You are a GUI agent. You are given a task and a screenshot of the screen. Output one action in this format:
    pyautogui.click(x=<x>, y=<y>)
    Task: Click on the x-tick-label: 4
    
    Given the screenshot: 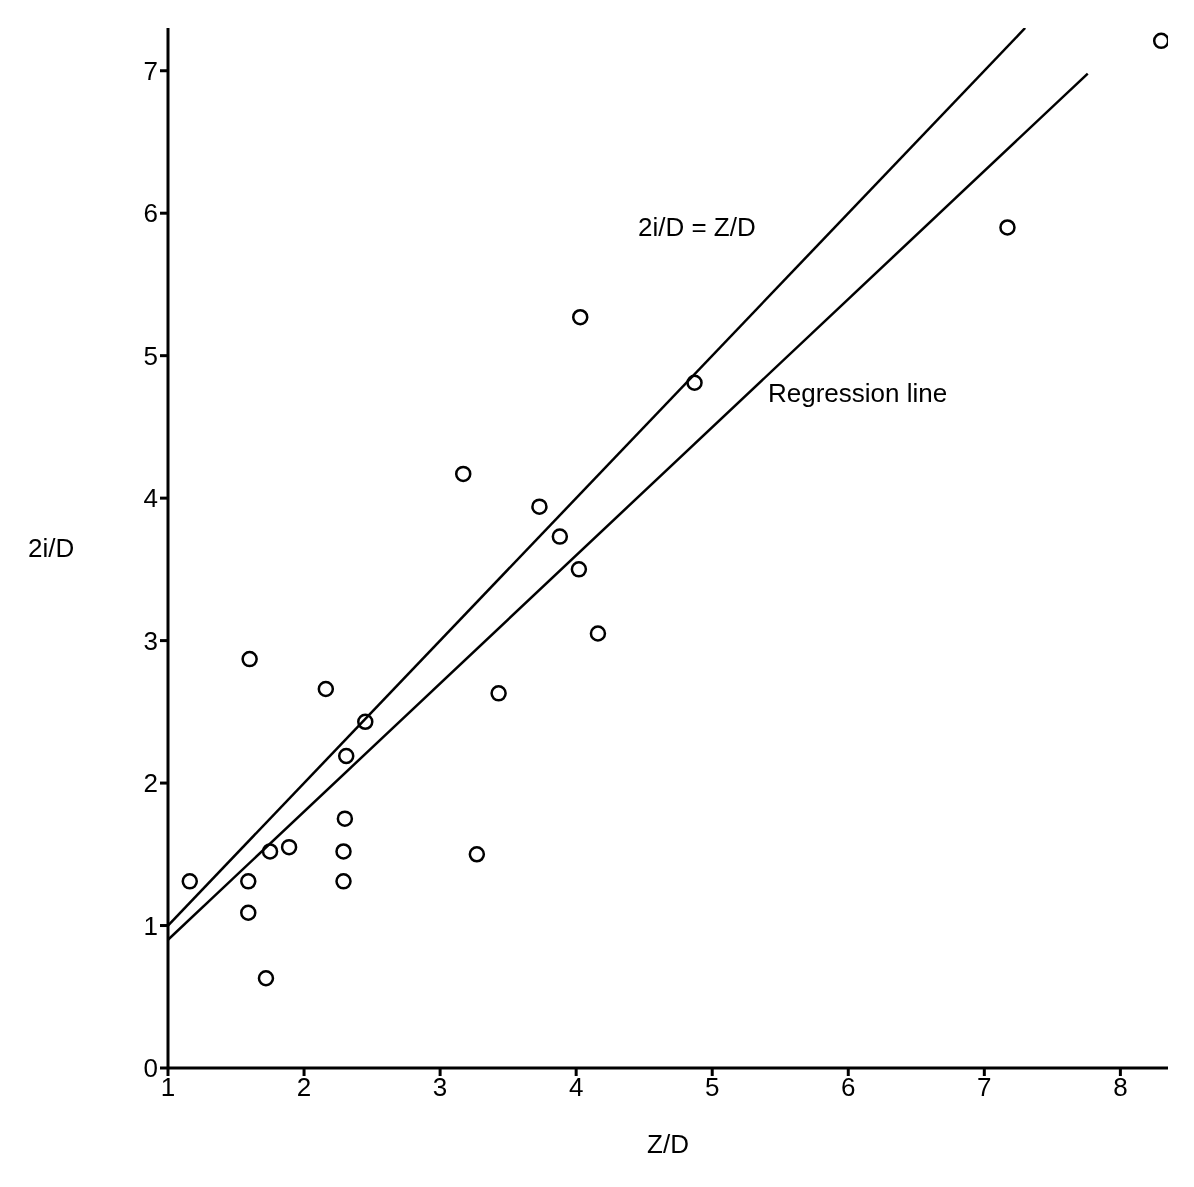 What is the action you would take?
    pyautogui.click(x=576, y=1087)
    